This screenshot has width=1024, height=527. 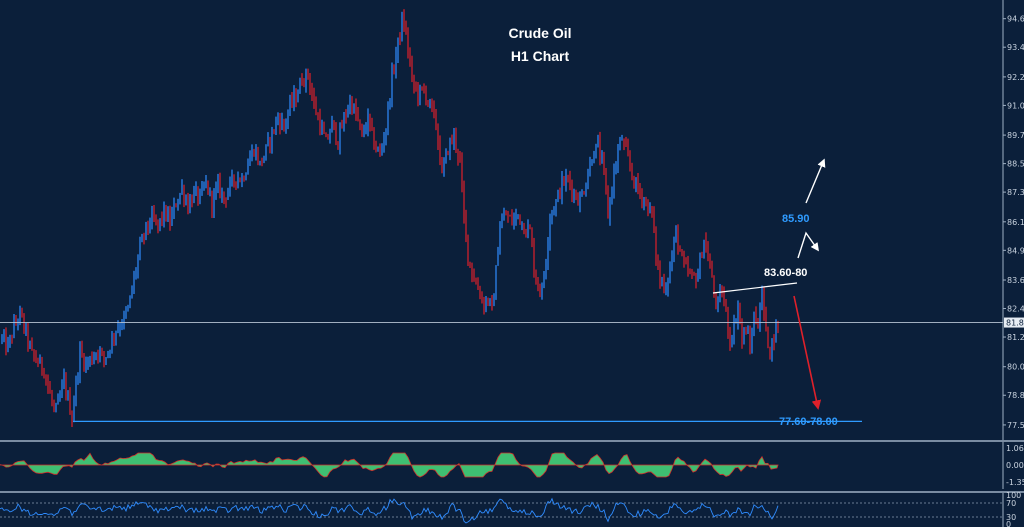 What do you see at coordinates (1011, 517) in the screenshot?
I see `rsi-tick-label: 30` at bounding box center [1011, 517].